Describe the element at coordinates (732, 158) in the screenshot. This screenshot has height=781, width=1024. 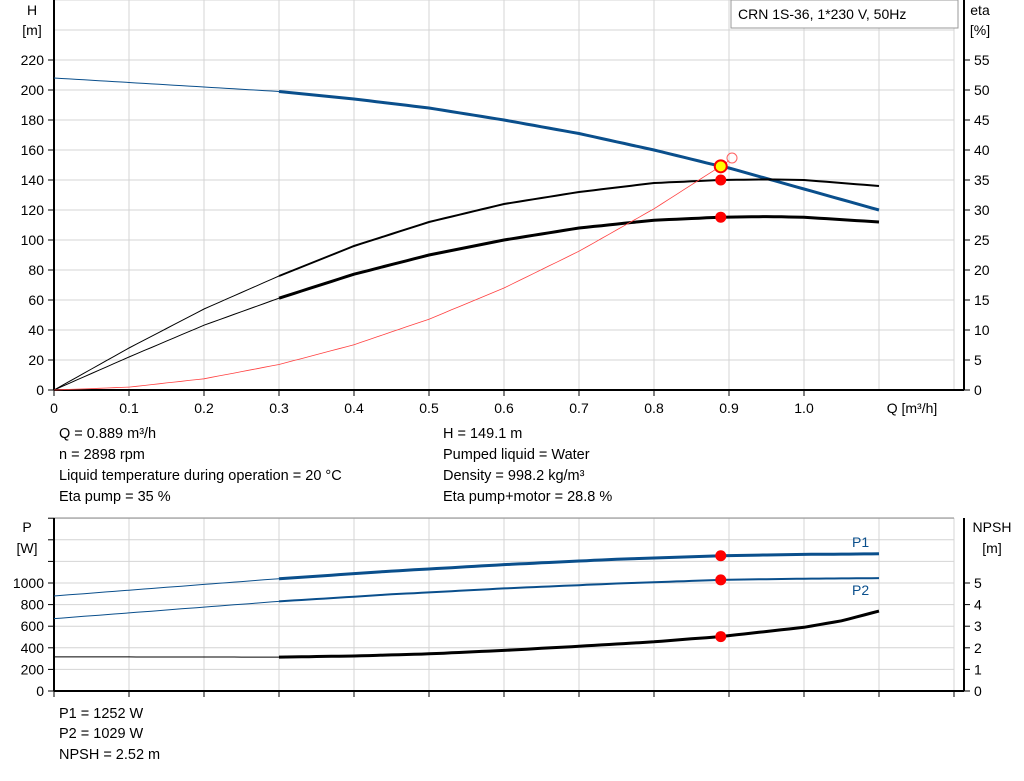
I see `system-curve-end-marker` at that location.